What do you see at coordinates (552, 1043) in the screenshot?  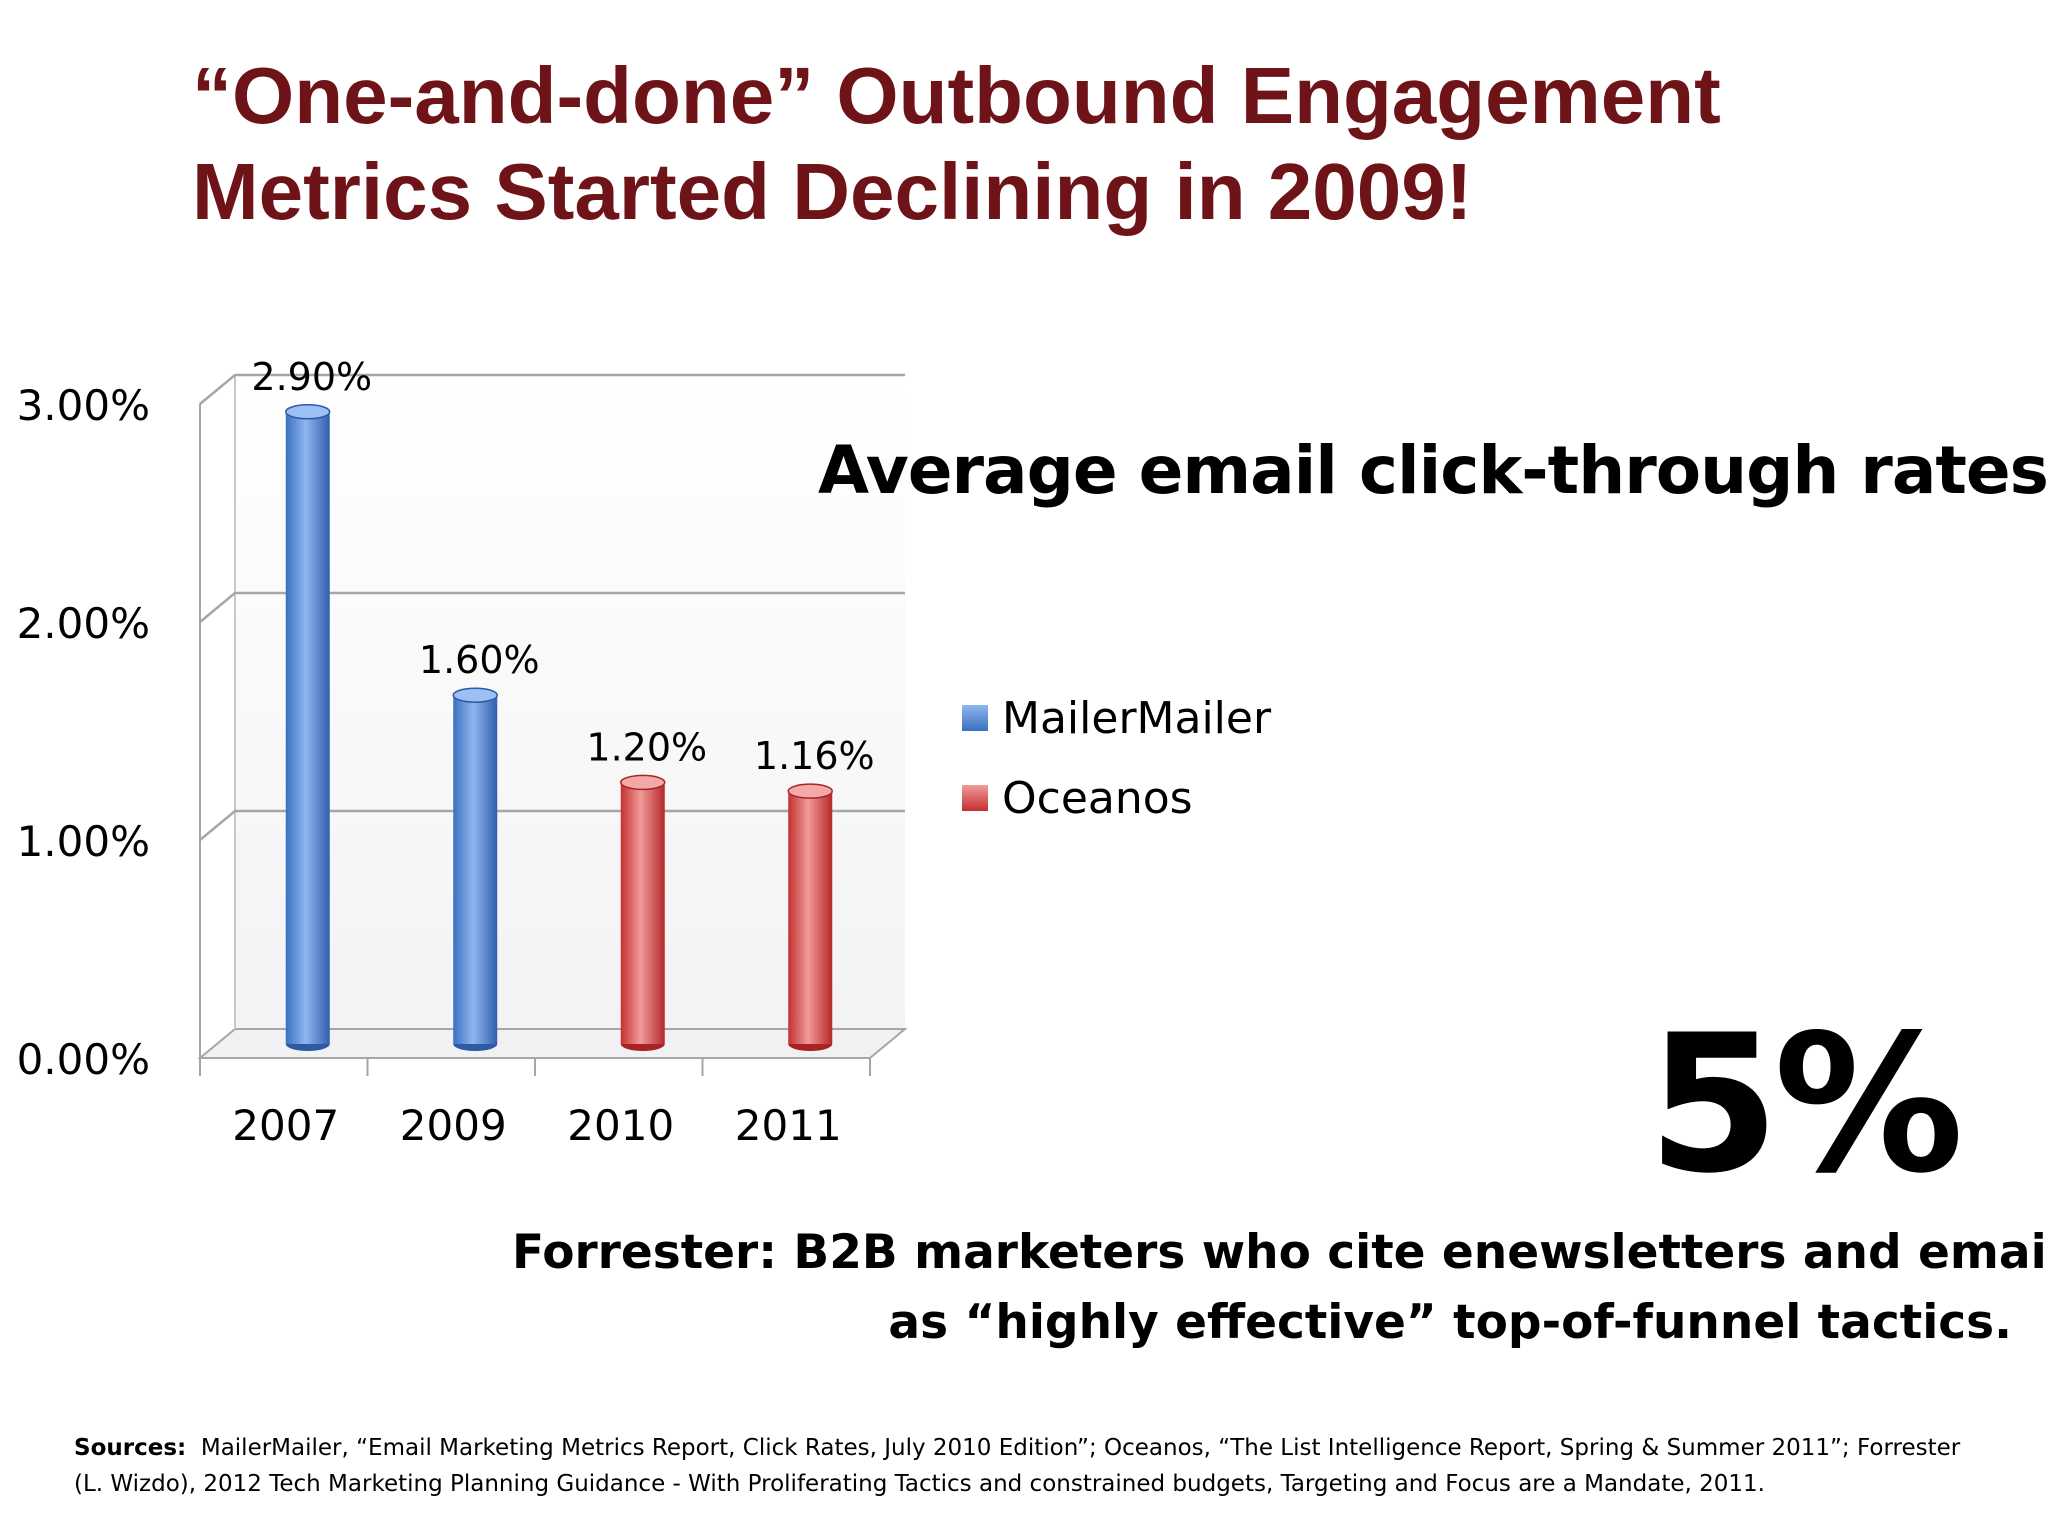 I see `chart-floor` at bounding box center [552, 1043].